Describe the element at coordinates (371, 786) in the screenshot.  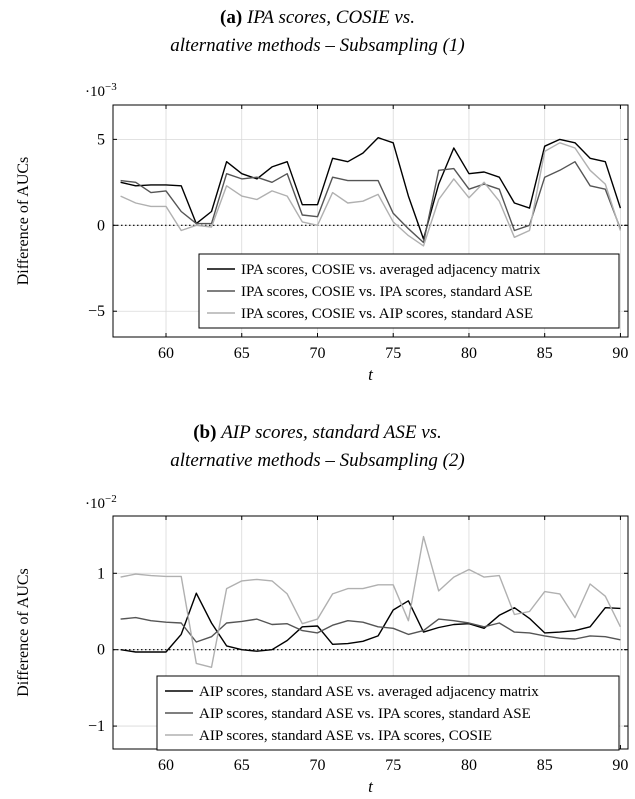
I see `panel-b-x-axis-label: t` at that location.